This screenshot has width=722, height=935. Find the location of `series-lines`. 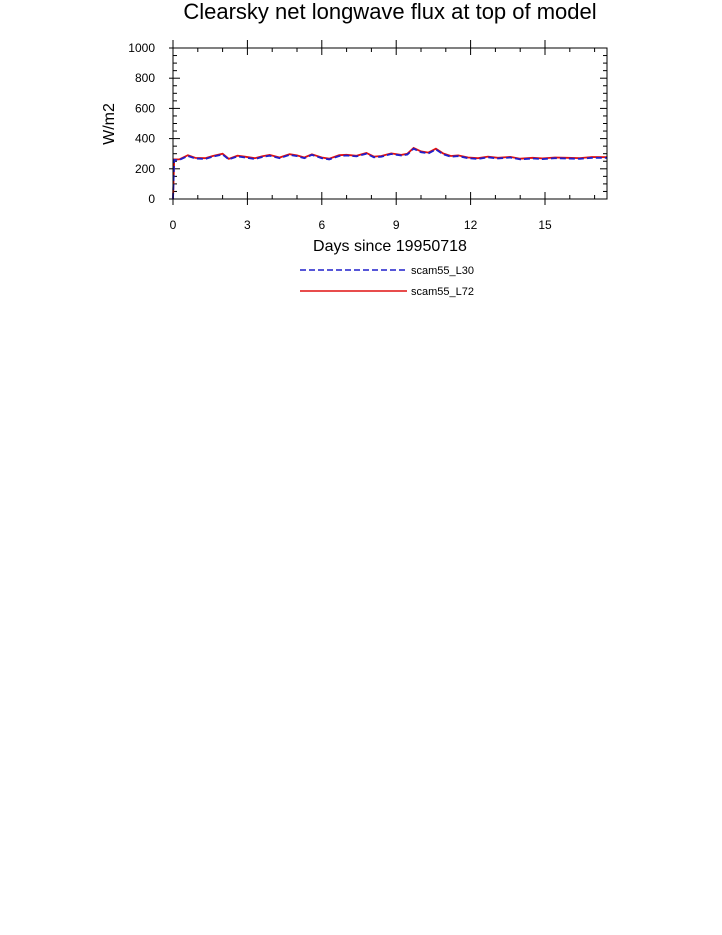

series-lines is located at coordinates (390, 173).